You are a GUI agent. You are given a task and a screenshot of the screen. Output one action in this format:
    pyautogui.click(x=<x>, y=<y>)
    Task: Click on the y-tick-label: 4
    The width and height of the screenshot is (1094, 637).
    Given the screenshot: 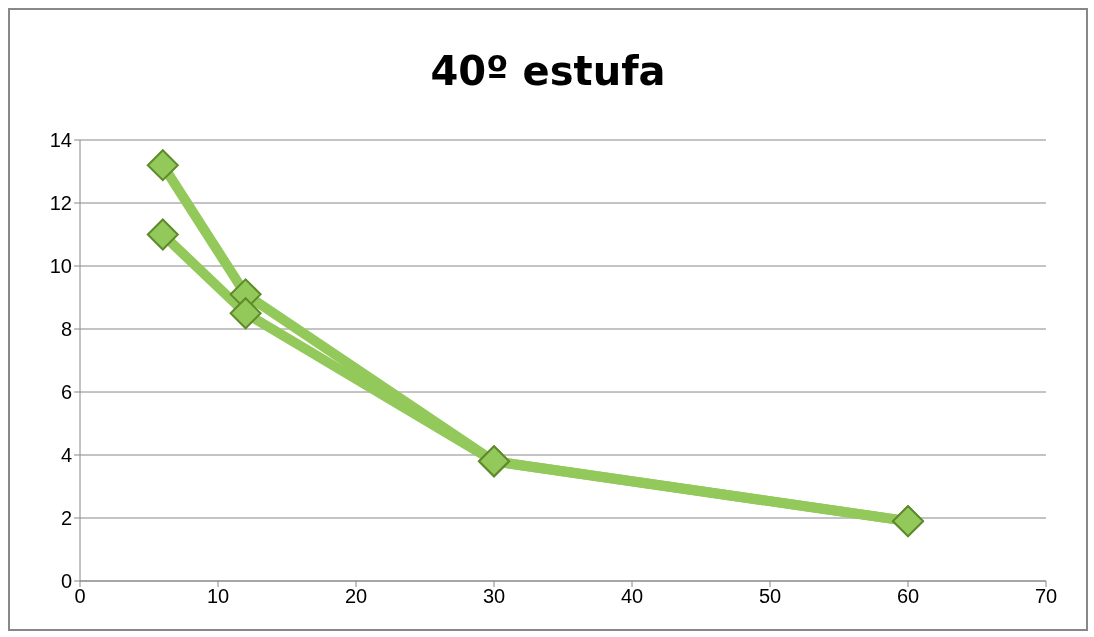 What is the action you would take?
    pyautogui.click(x=66, y=455)
    